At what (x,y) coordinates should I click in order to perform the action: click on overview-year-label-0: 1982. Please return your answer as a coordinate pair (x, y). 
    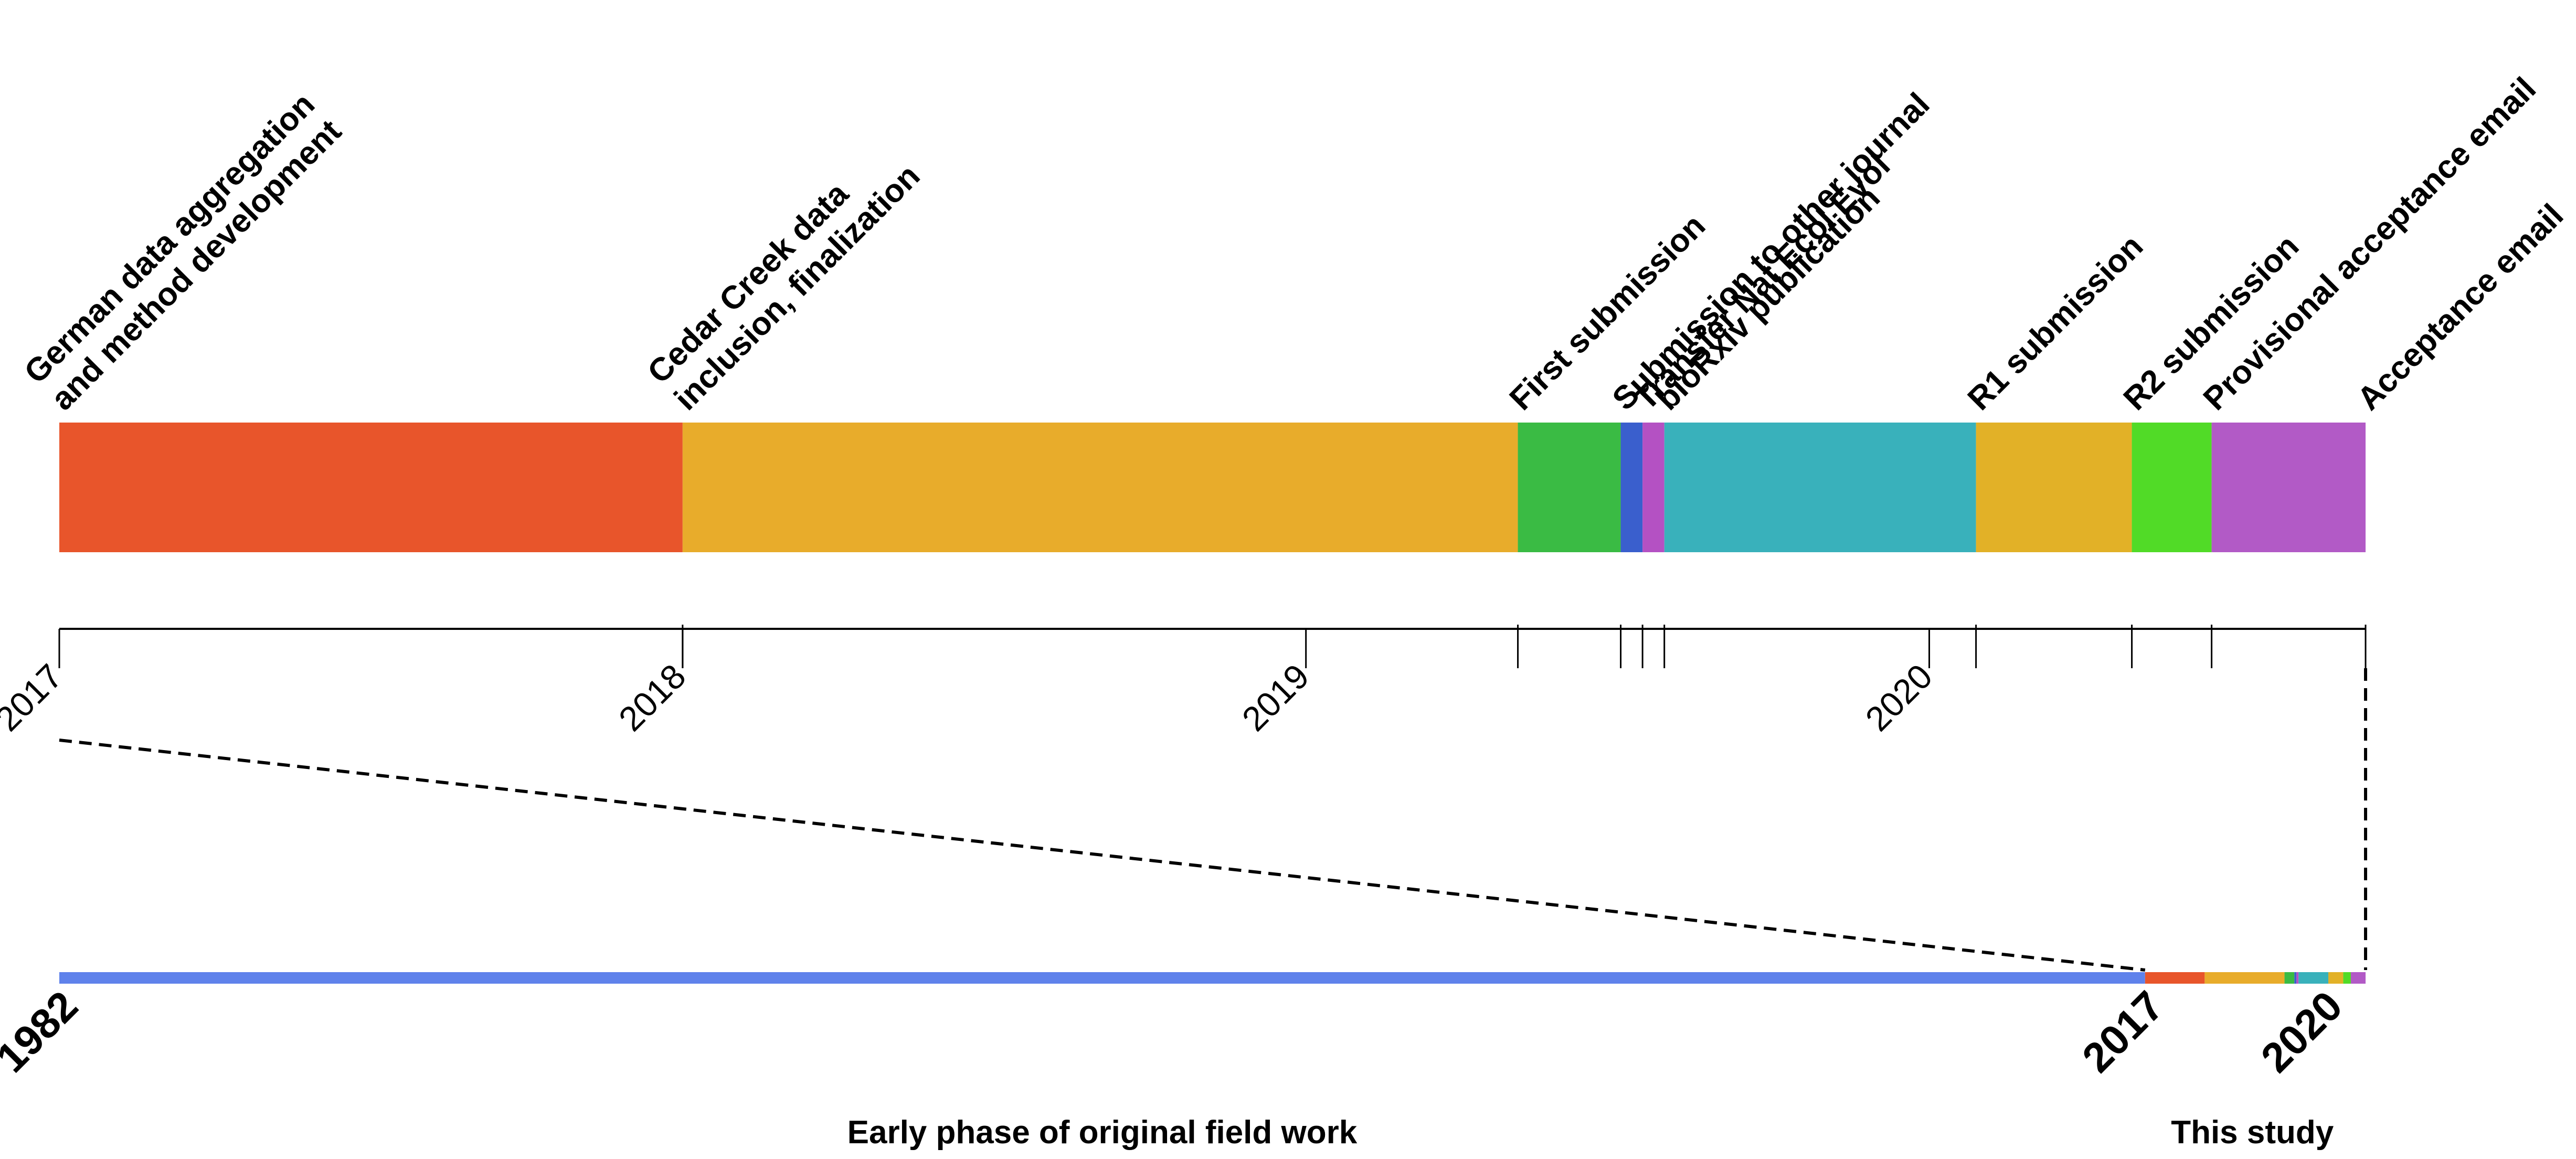
    Looking at the image, I should click on (43, 1031).